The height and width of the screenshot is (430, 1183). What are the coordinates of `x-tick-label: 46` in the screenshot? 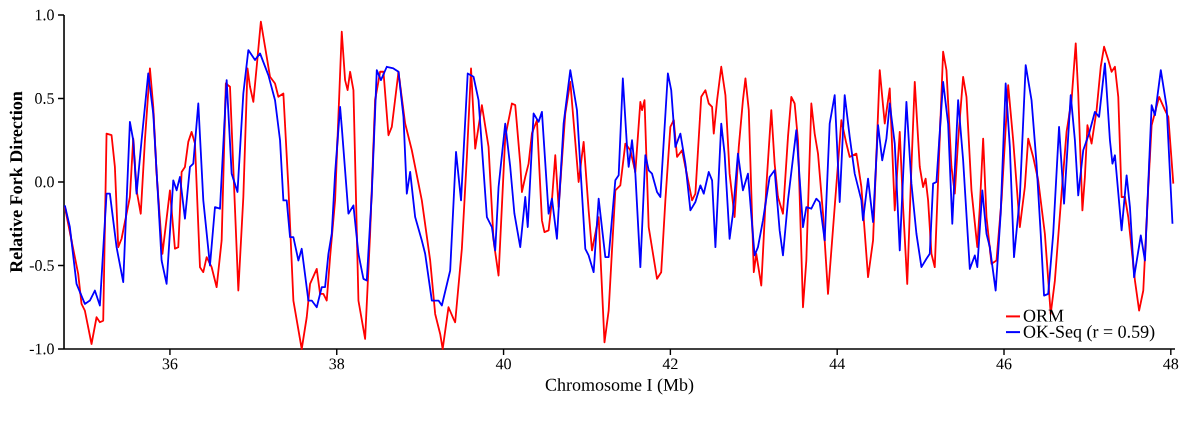 It's located at (1004, 364).